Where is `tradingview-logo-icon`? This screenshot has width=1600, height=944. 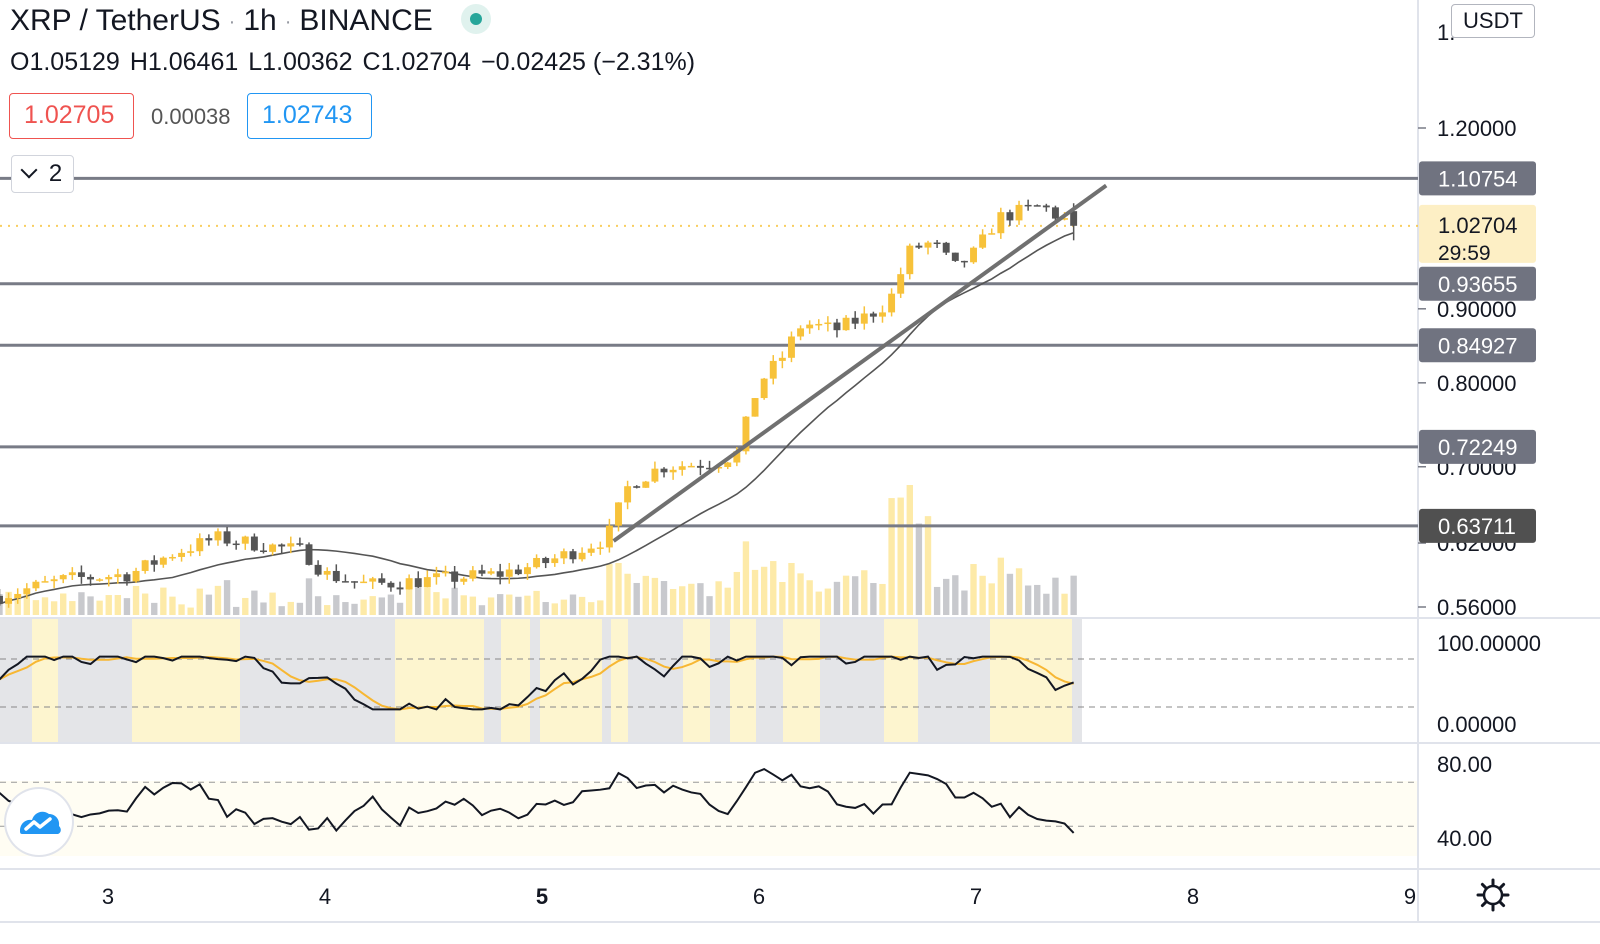 tradingview-logo-icon is located at coordinates (39, 822).